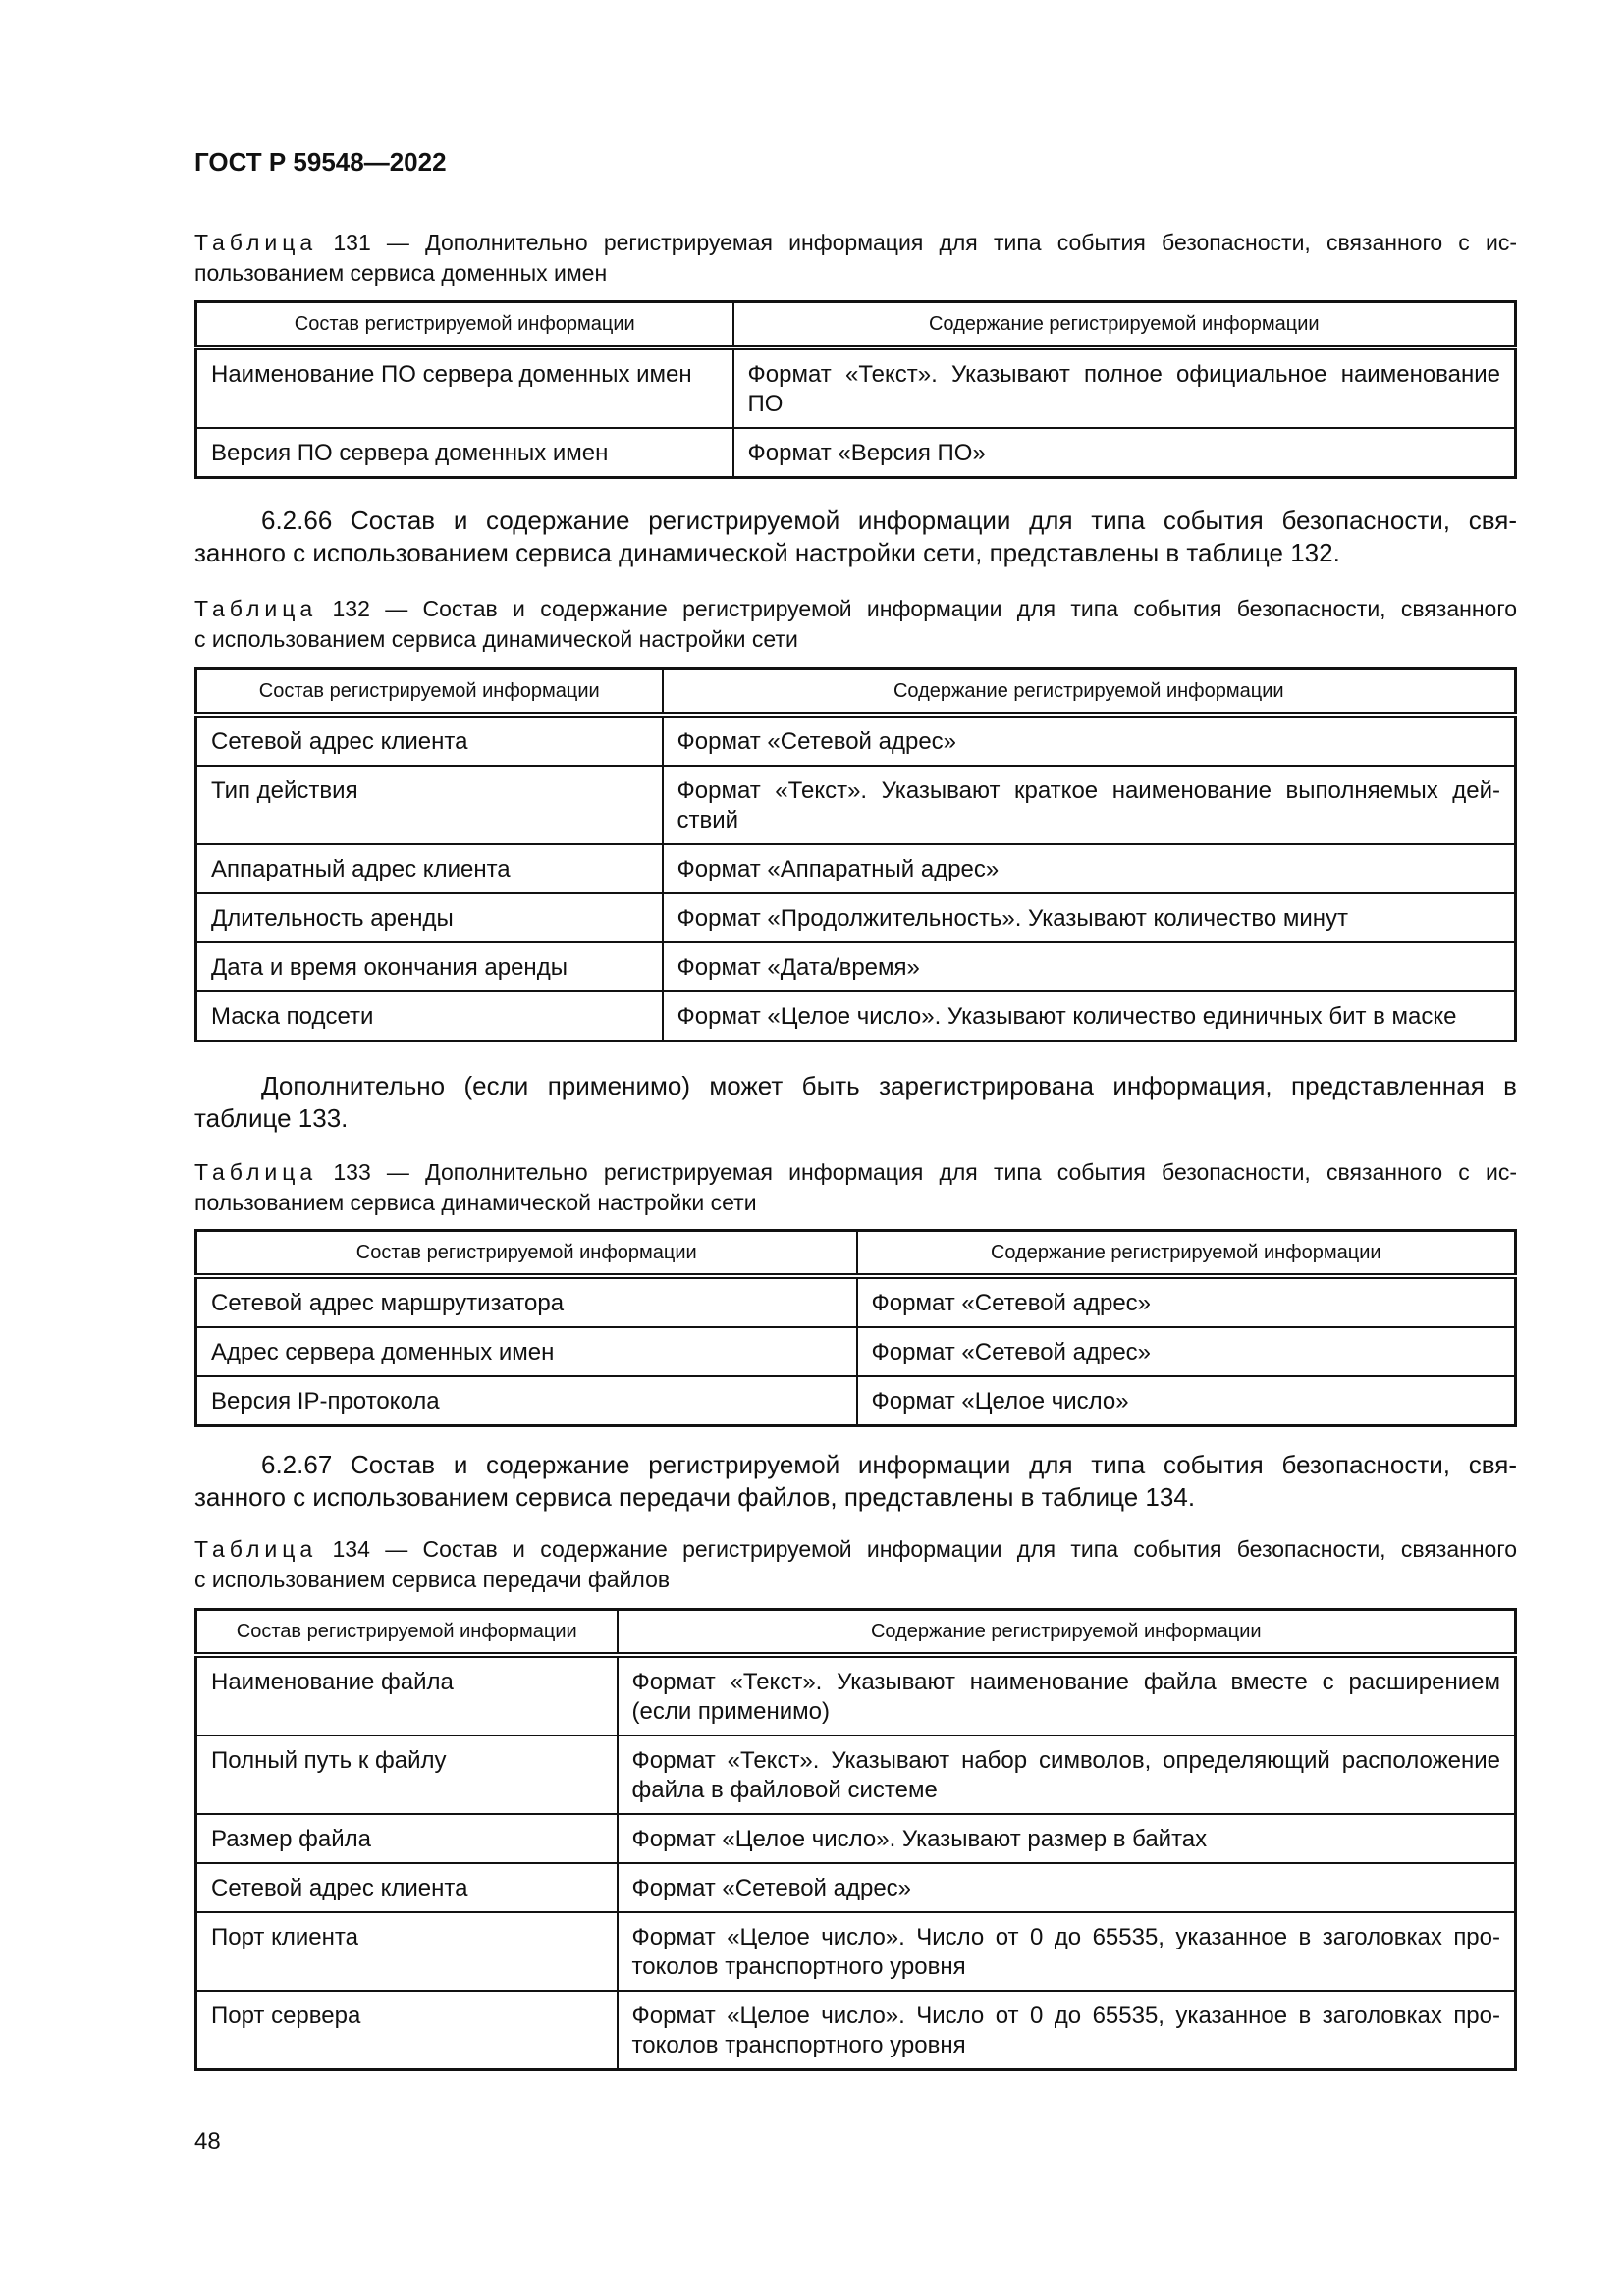 The image size is (1624, 2296). I want to click on text-line: Аппаратный адрес клиента, so click(361, 869).